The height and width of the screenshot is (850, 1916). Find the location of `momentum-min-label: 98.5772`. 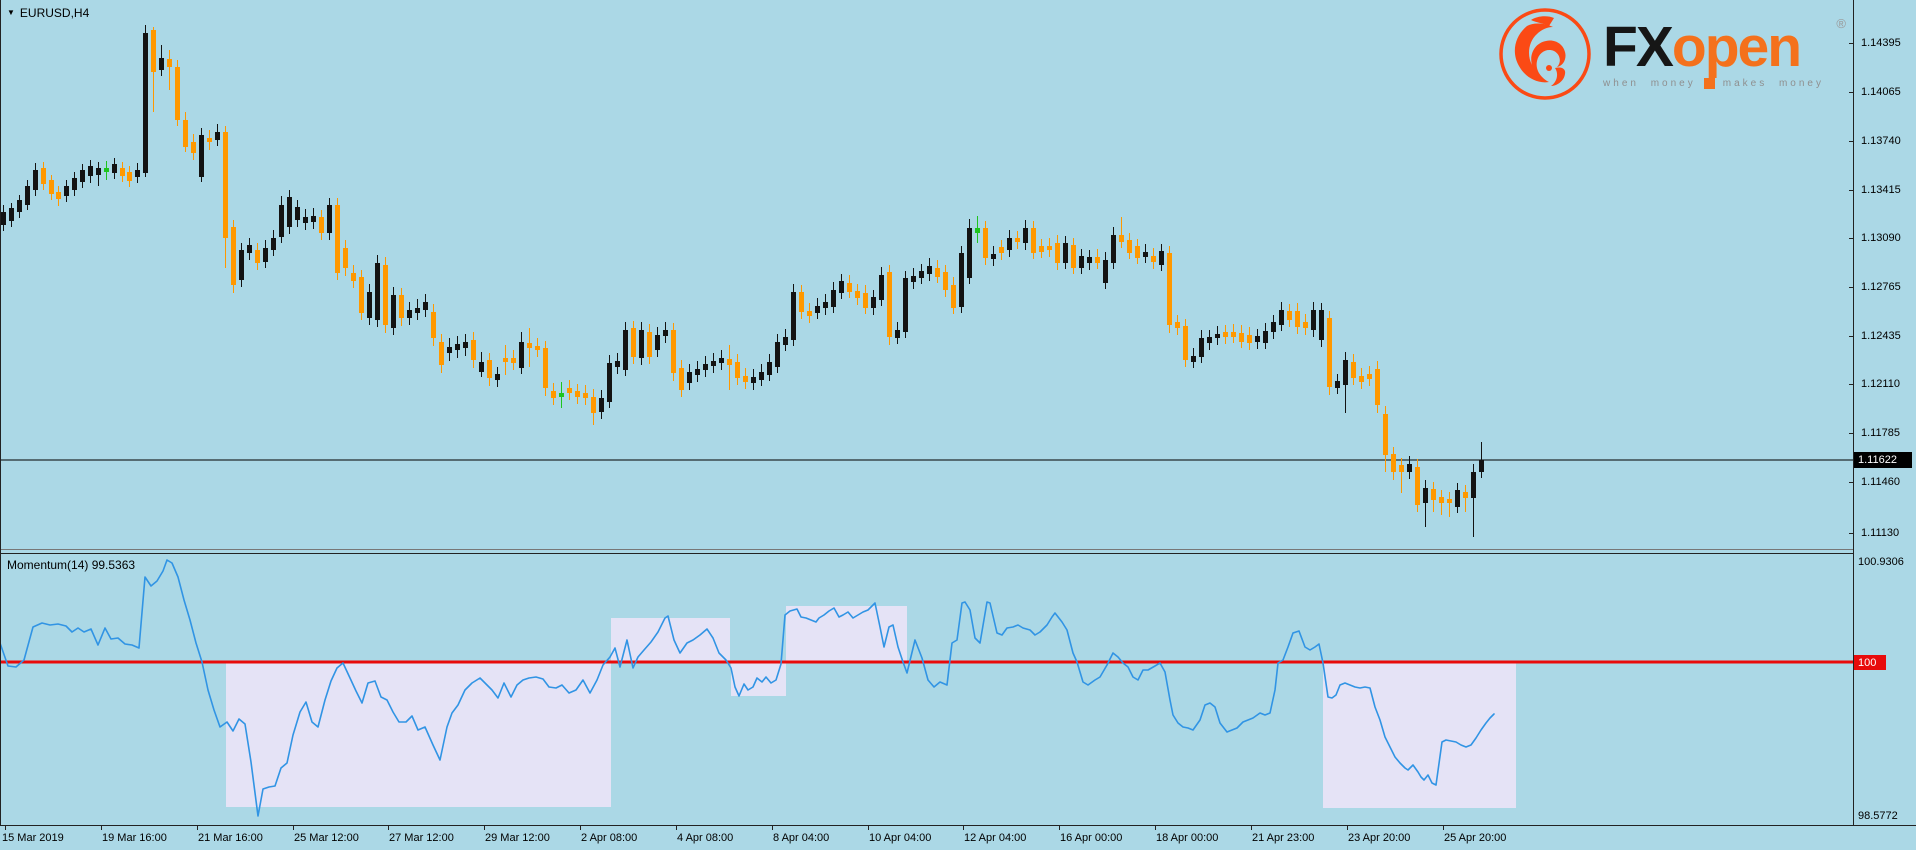

momentum-min-label: 98.5772 is located at coordinates (1878, 816).